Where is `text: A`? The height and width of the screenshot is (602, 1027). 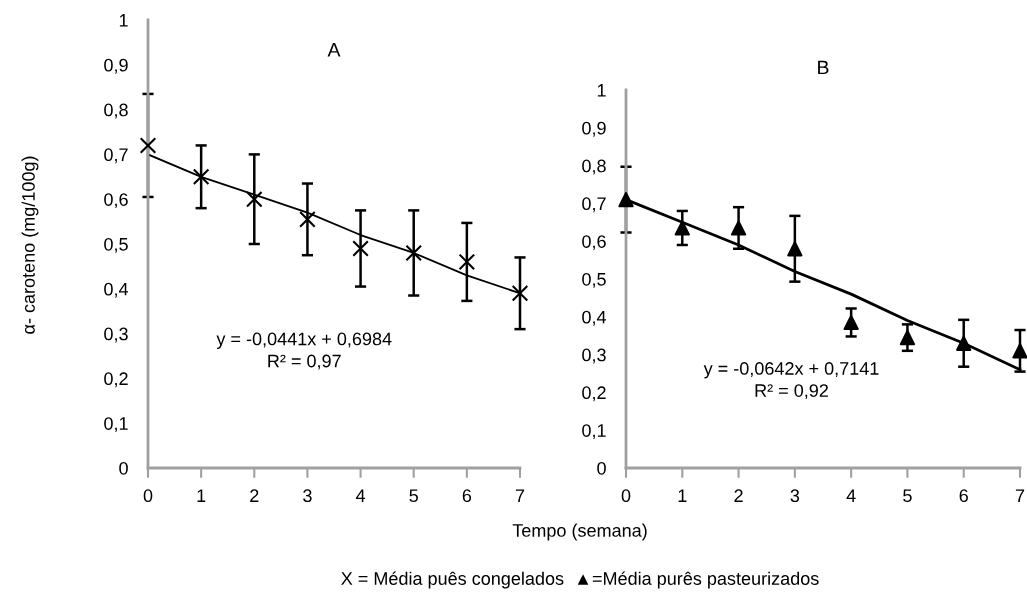
text: A is located at coordinates (334, 50).